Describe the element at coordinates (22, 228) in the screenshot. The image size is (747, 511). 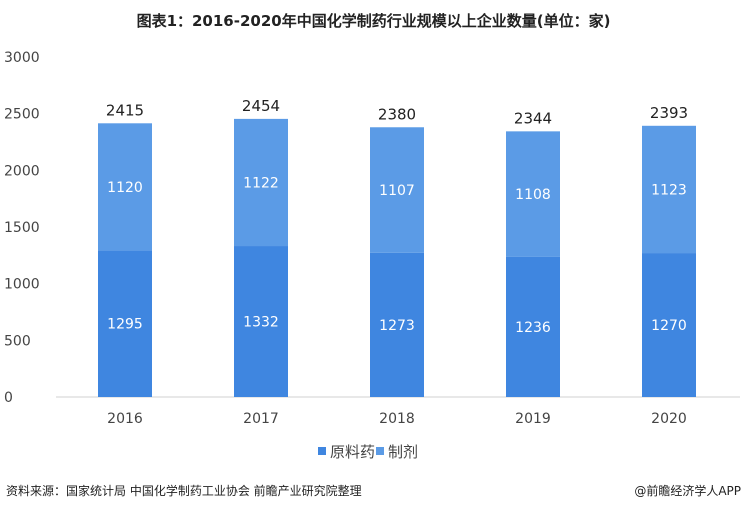
I see `y-tick-label: 1500` at that location.